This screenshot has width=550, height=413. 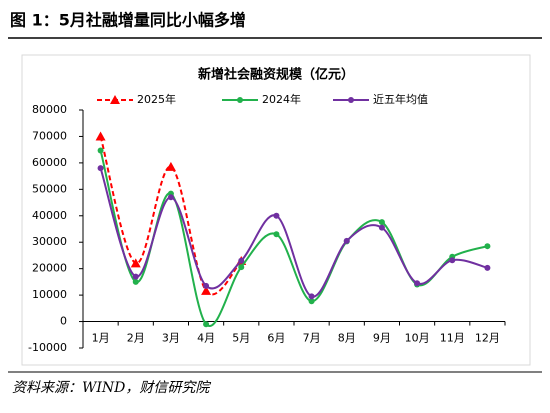 What do you see at coordinates (347, 338) in the screenshot?
I see `x-tick-label: 8月` at bounding box center [347, 338].